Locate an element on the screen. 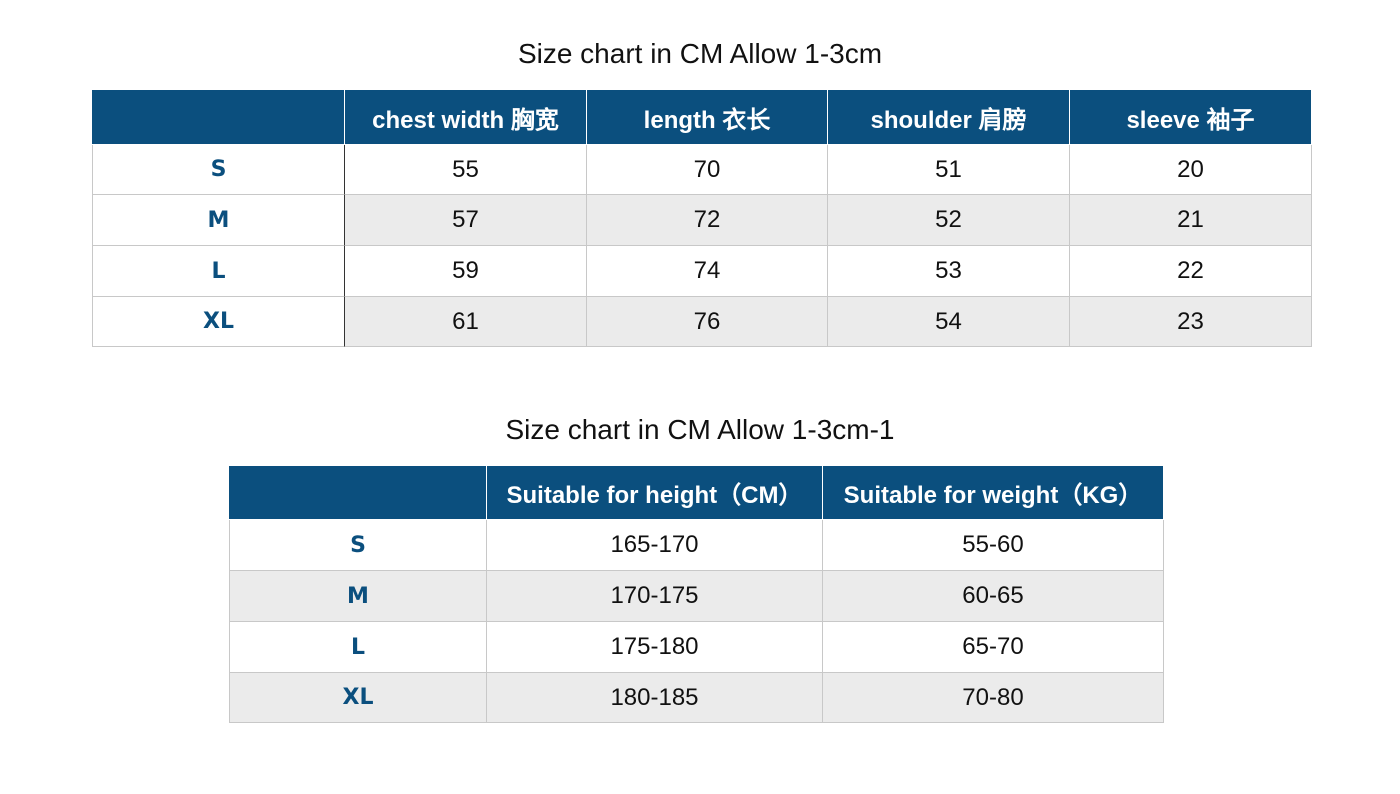  value-cell: 180-185 is located at coordinates (655, 698).